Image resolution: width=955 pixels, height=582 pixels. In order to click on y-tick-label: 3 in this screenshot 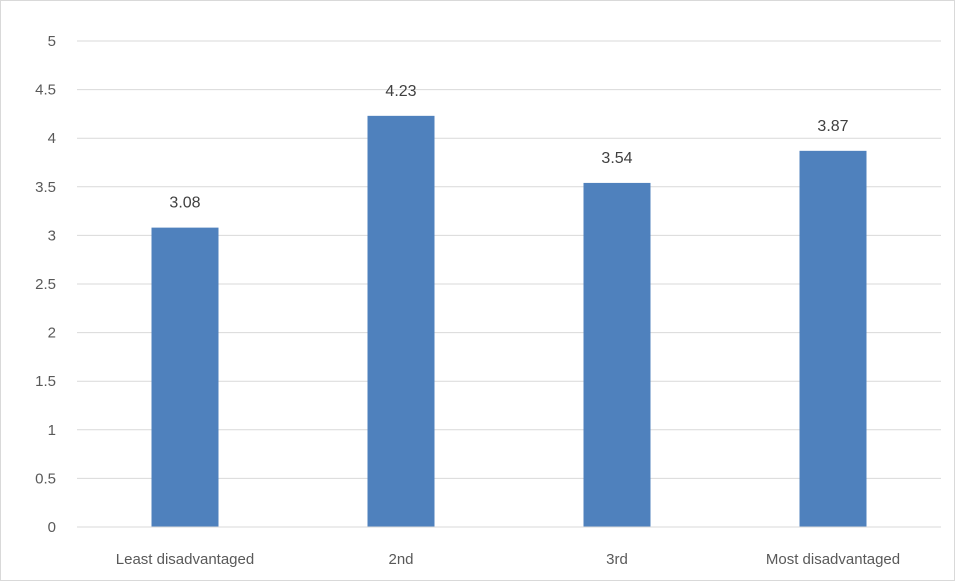, I will do `click(52, 235)`.